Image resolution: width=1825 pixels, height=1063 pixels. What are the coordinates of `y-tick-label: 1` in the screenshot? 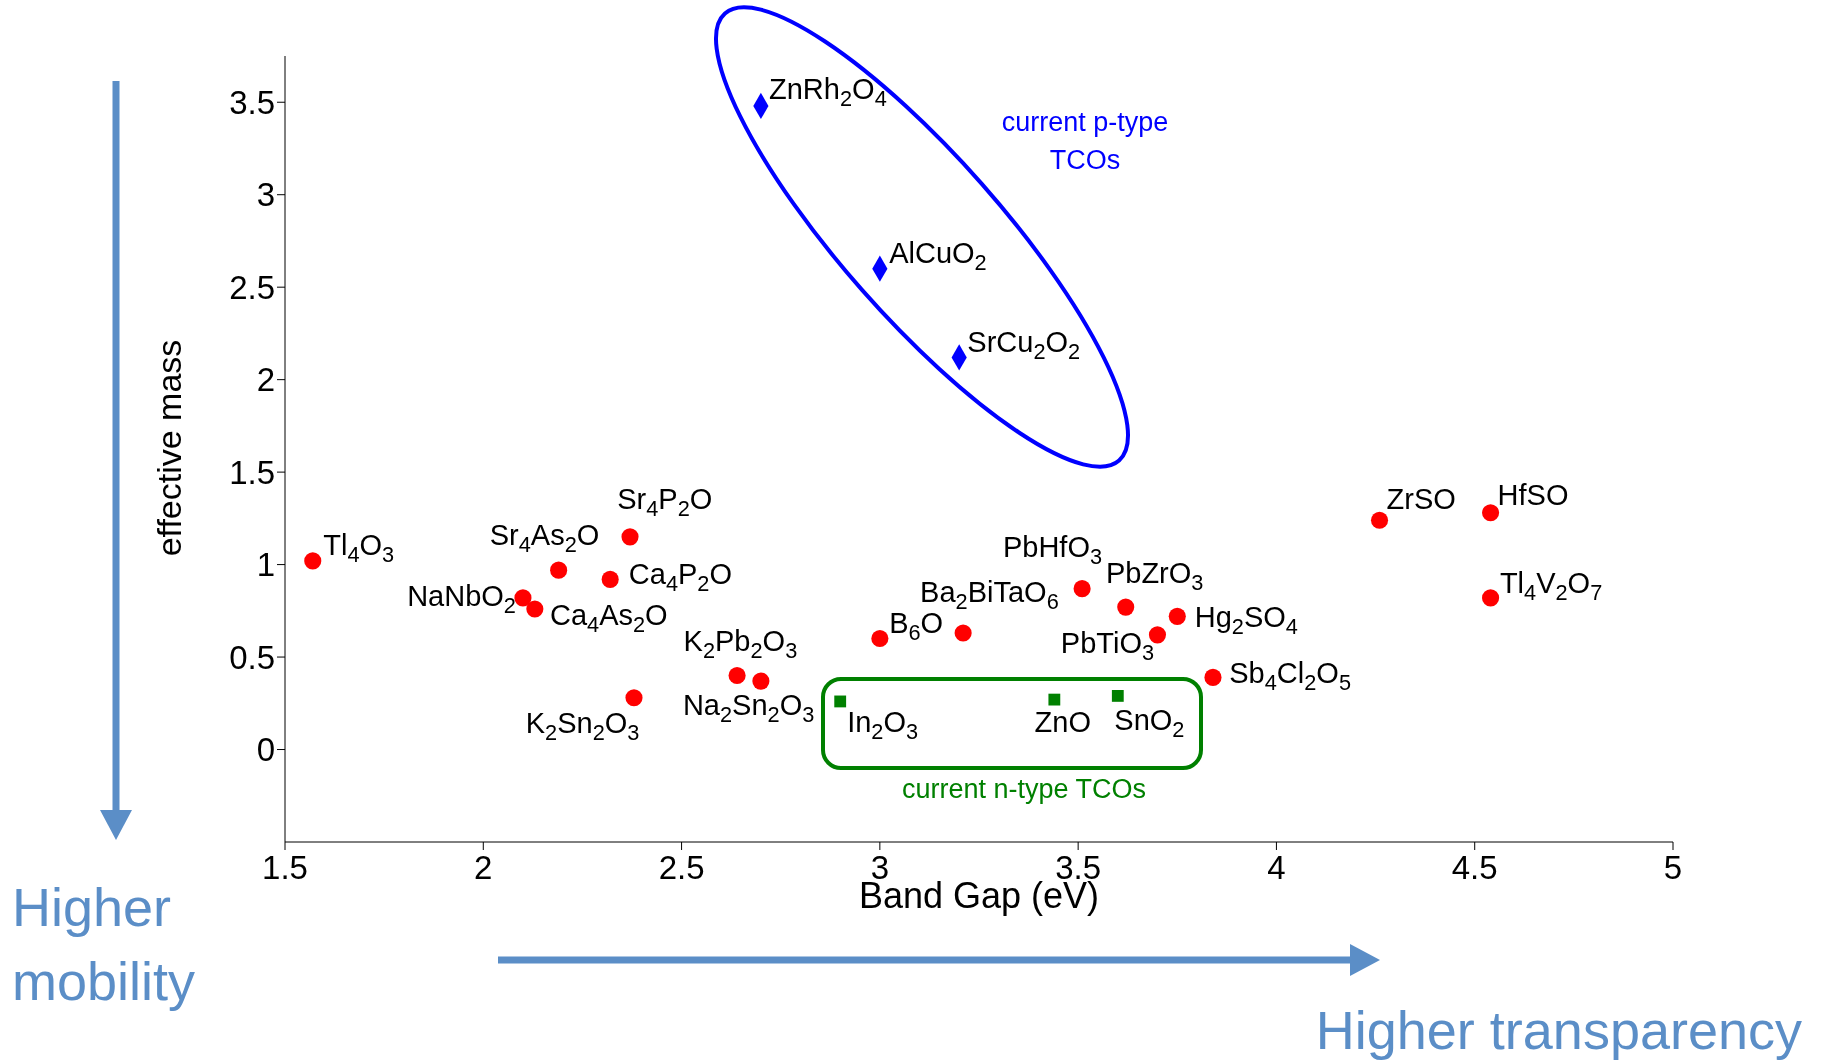 It's located at (265, 565).